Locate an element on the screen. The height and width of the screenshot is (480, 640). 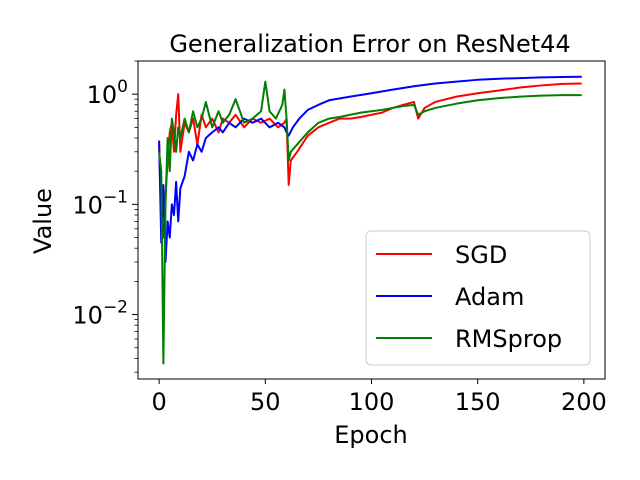
chart-title: Generalization Error on ResNet44 is located at coordinates (369, 44).